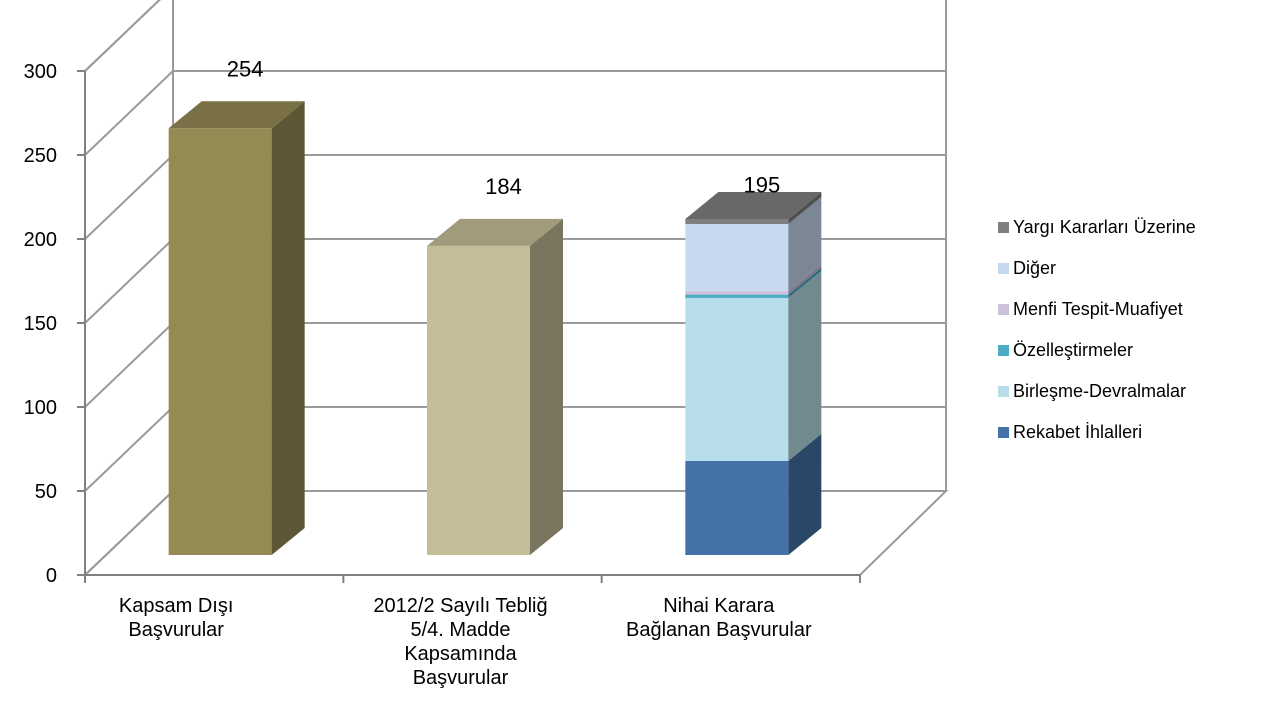 The image size is (1271, 702). I want to click on stack-segment-4-front, so click(737, 258).